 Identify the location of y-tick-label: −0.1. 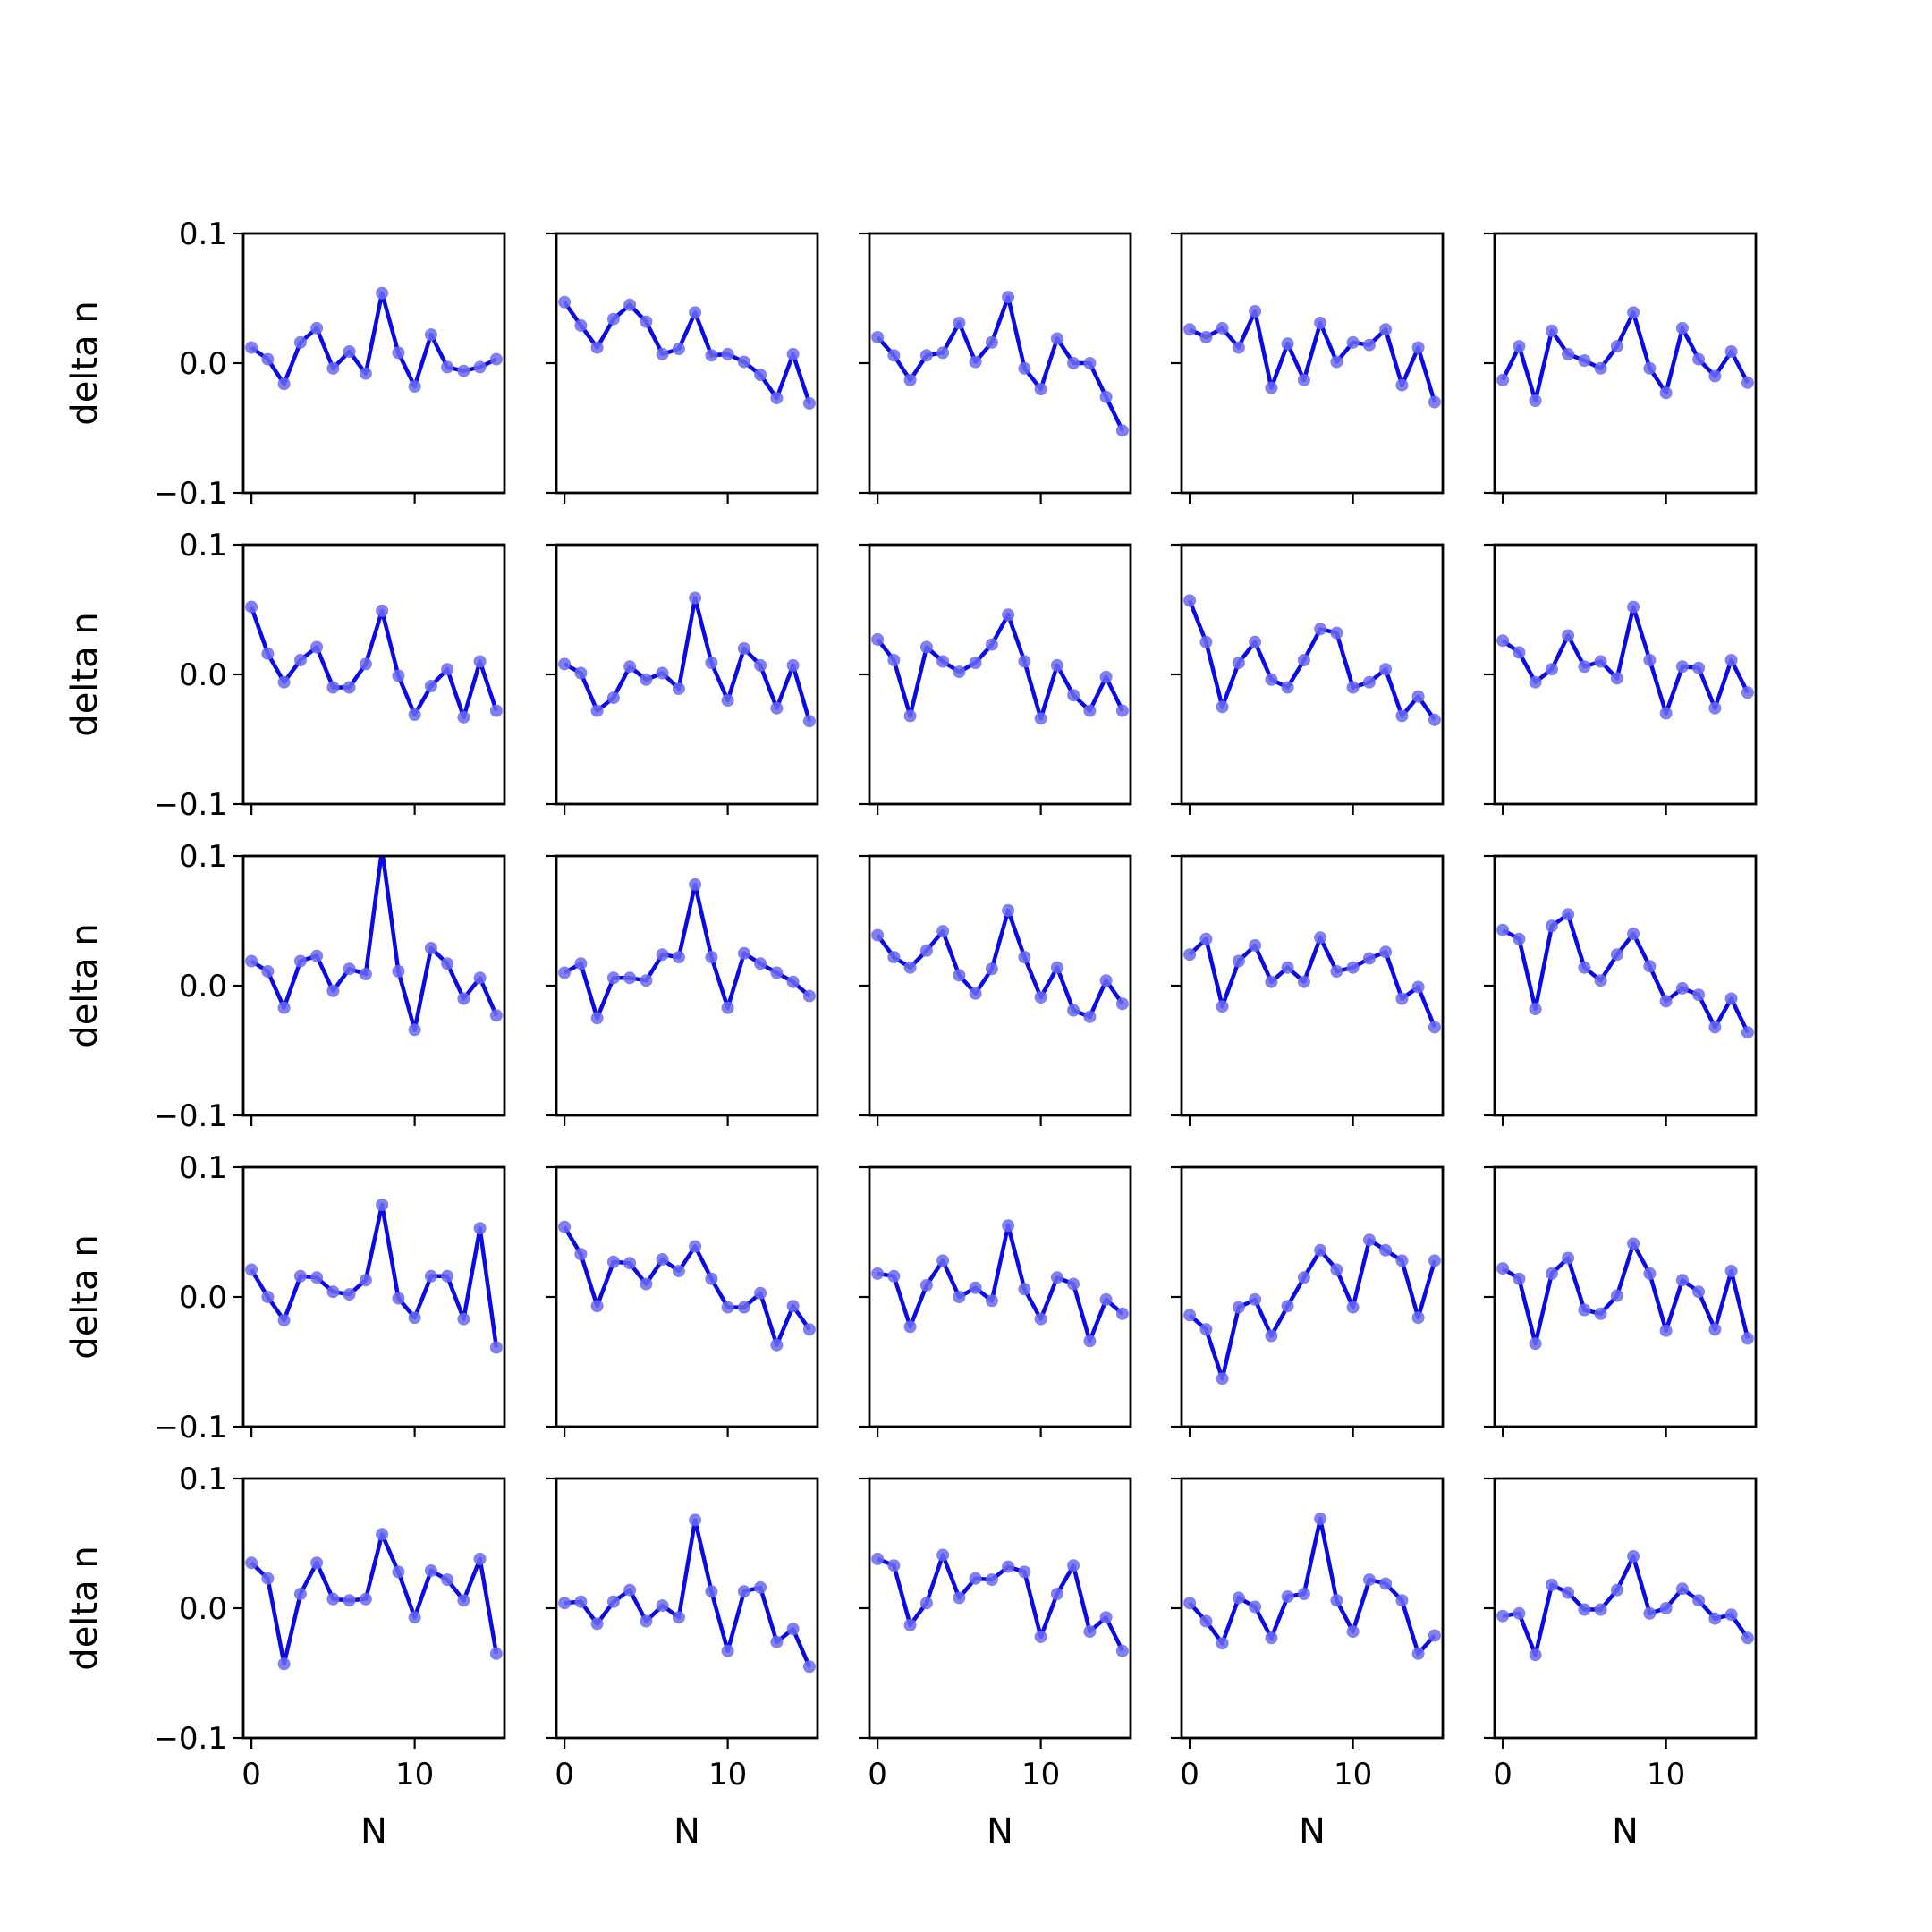
(190, 1739).